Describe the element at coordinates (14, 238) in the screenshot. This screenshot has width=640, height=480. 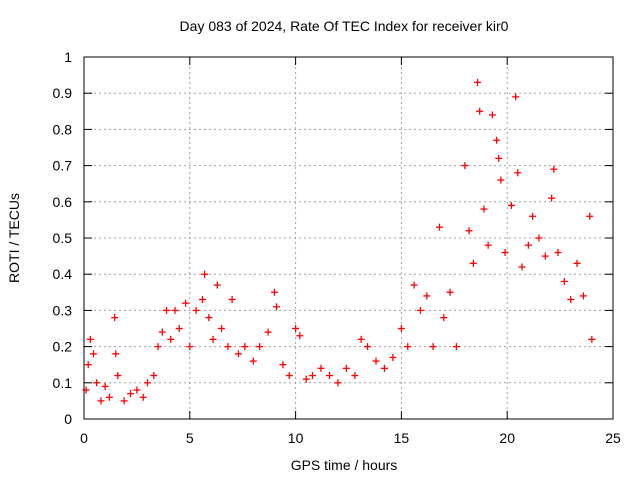
I see `y-axis-label: ROTI / TECUs` at that location.